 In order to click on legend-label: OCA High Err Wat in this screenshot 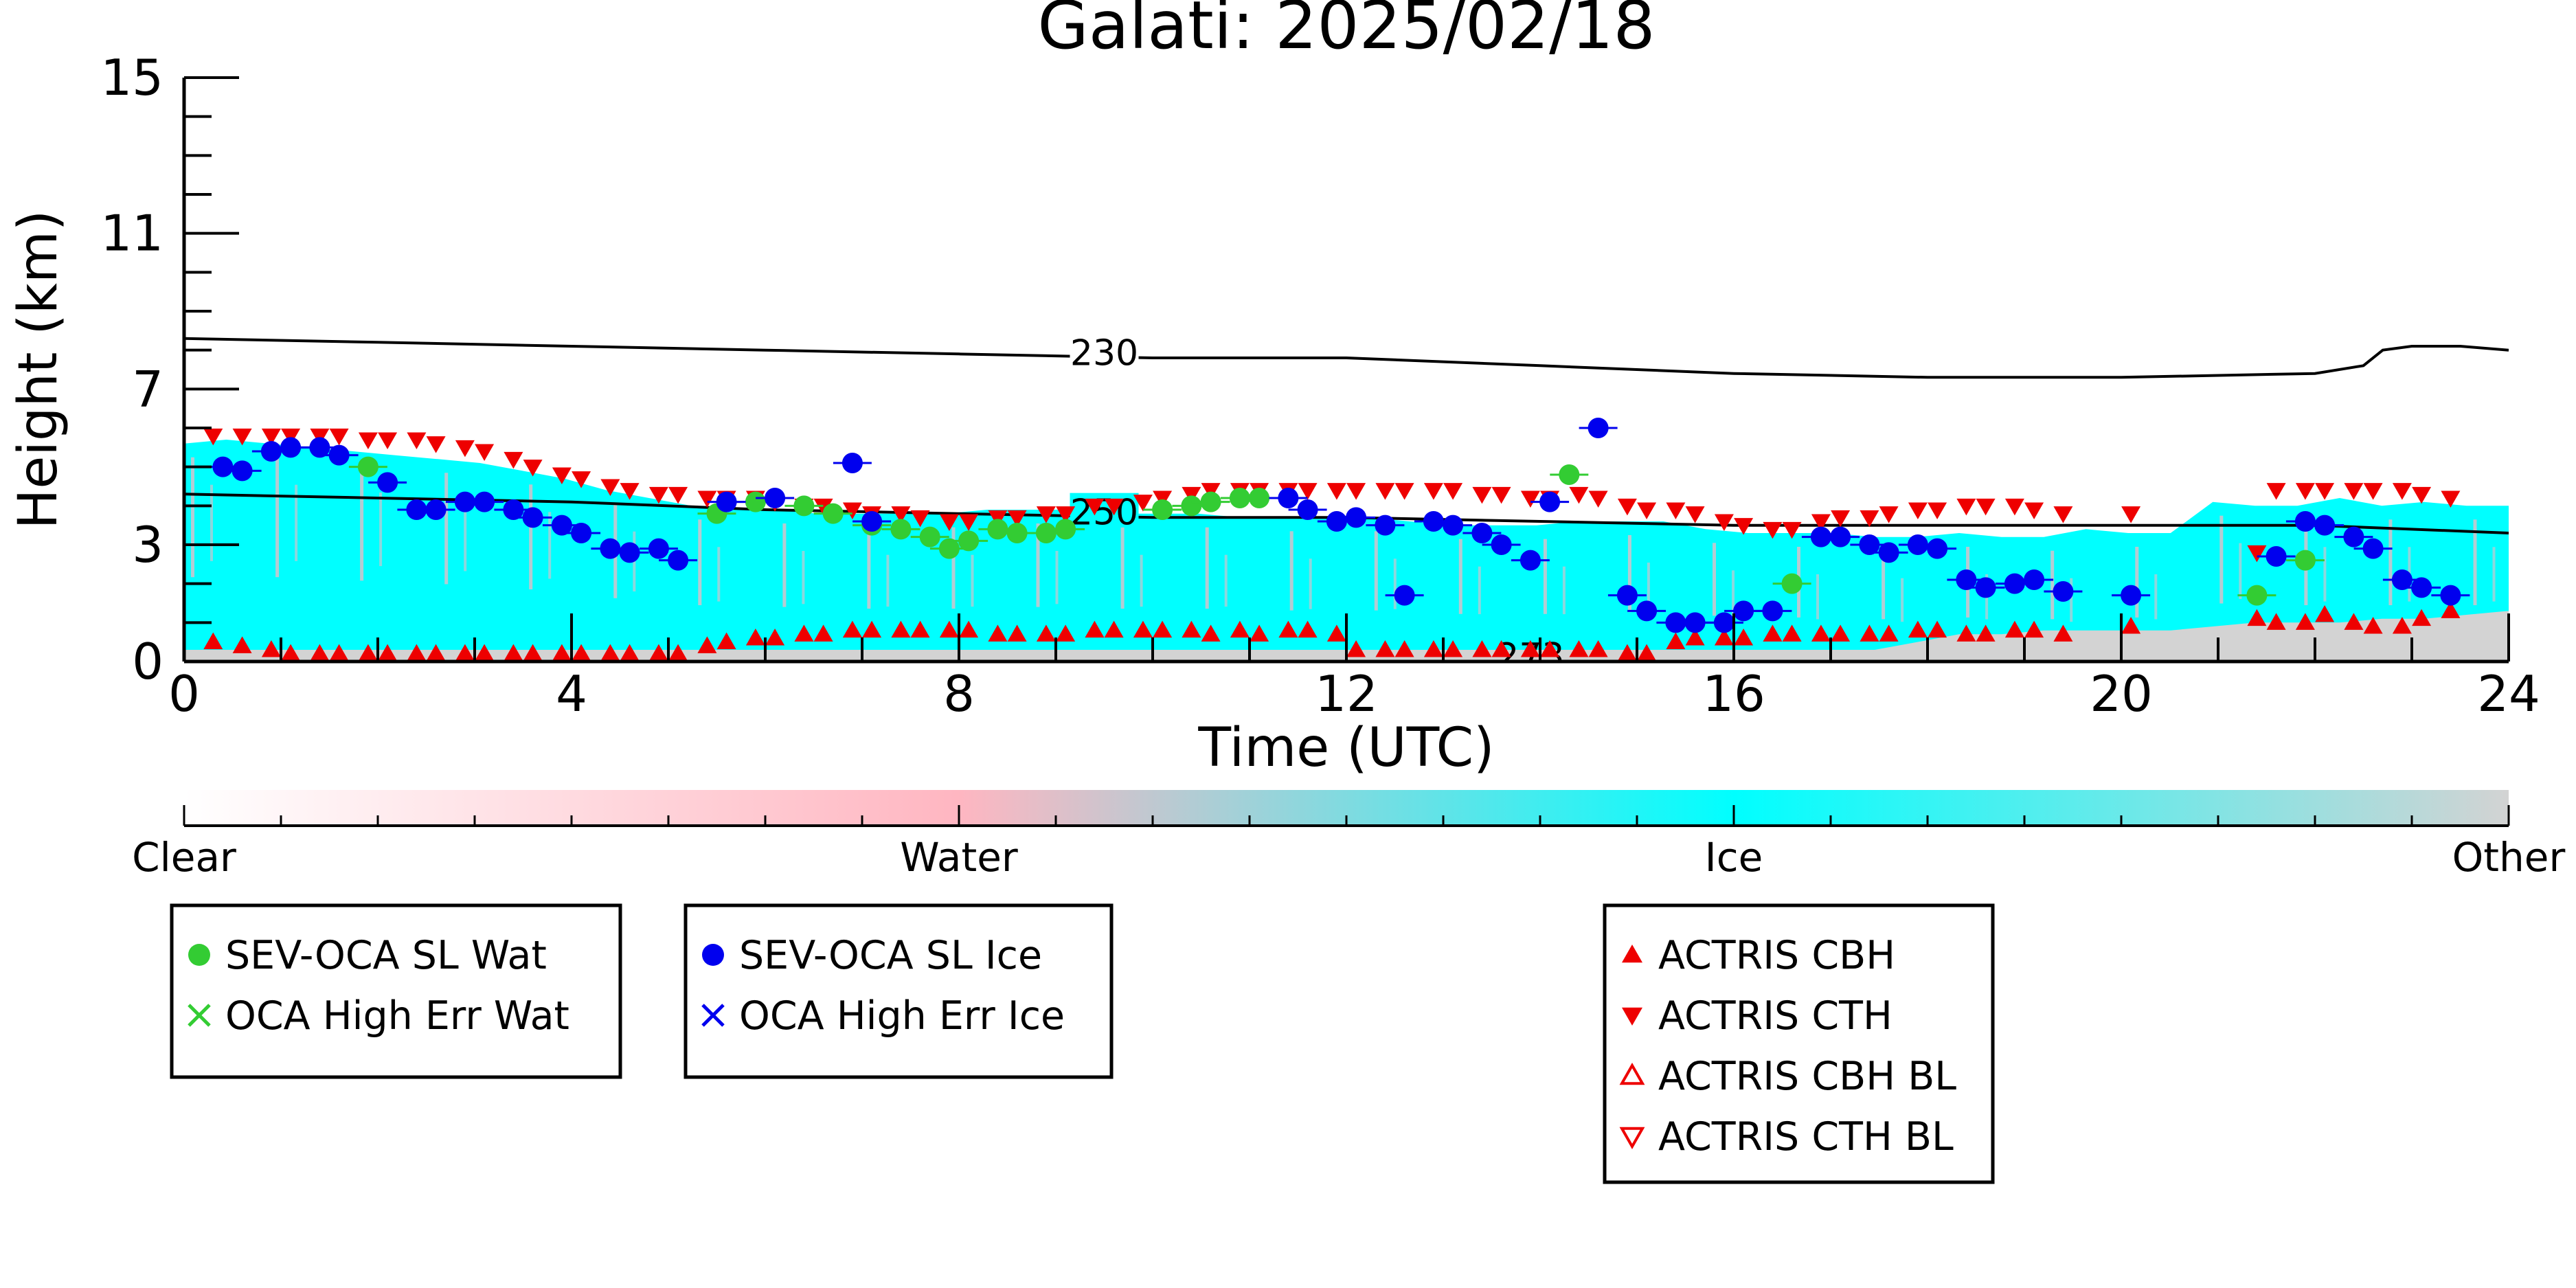, I will do `click(397, 1016)`.